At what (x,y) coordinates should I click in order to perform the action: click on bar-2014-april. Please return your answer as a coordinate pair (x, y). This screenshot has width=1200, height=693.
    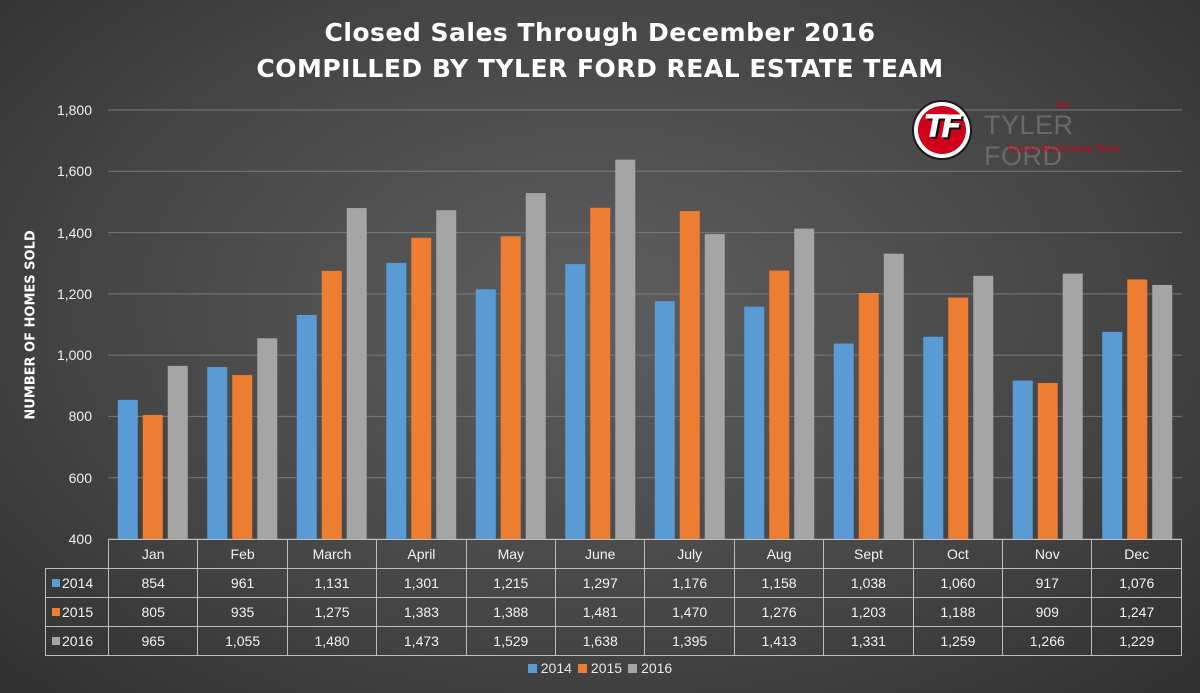
    Looking at the image, I should click on (396, 400).